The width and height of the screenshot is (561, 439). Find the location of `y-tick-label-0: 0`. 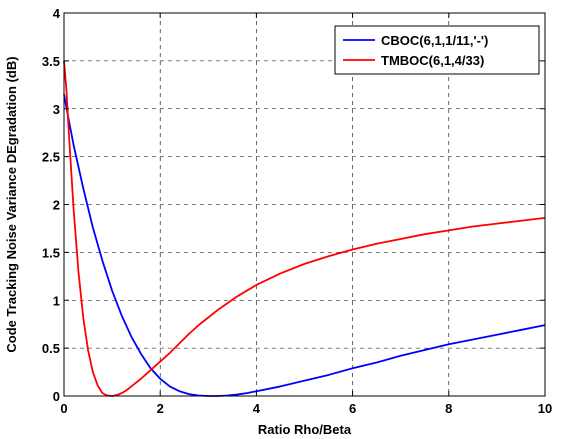

y-tick-label-0: 0 is located at coordinates (56, 396).